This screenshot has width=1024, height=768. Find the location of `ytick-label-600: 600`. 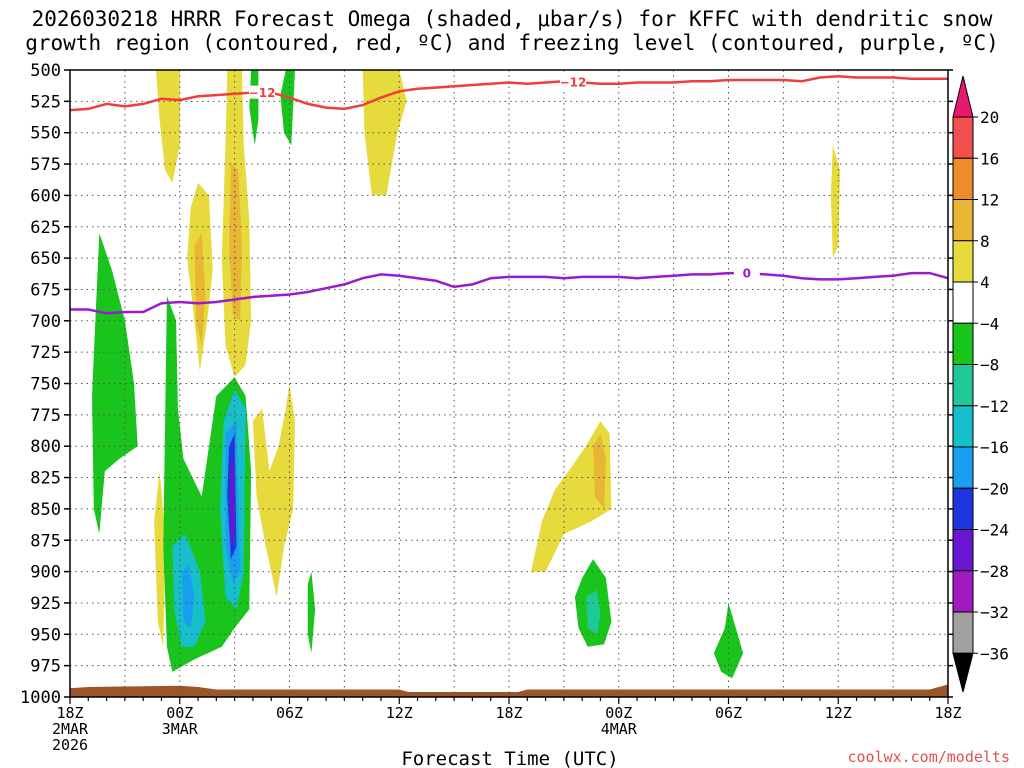

ytick-label-600: 600 is located at coordinates (45, 196).